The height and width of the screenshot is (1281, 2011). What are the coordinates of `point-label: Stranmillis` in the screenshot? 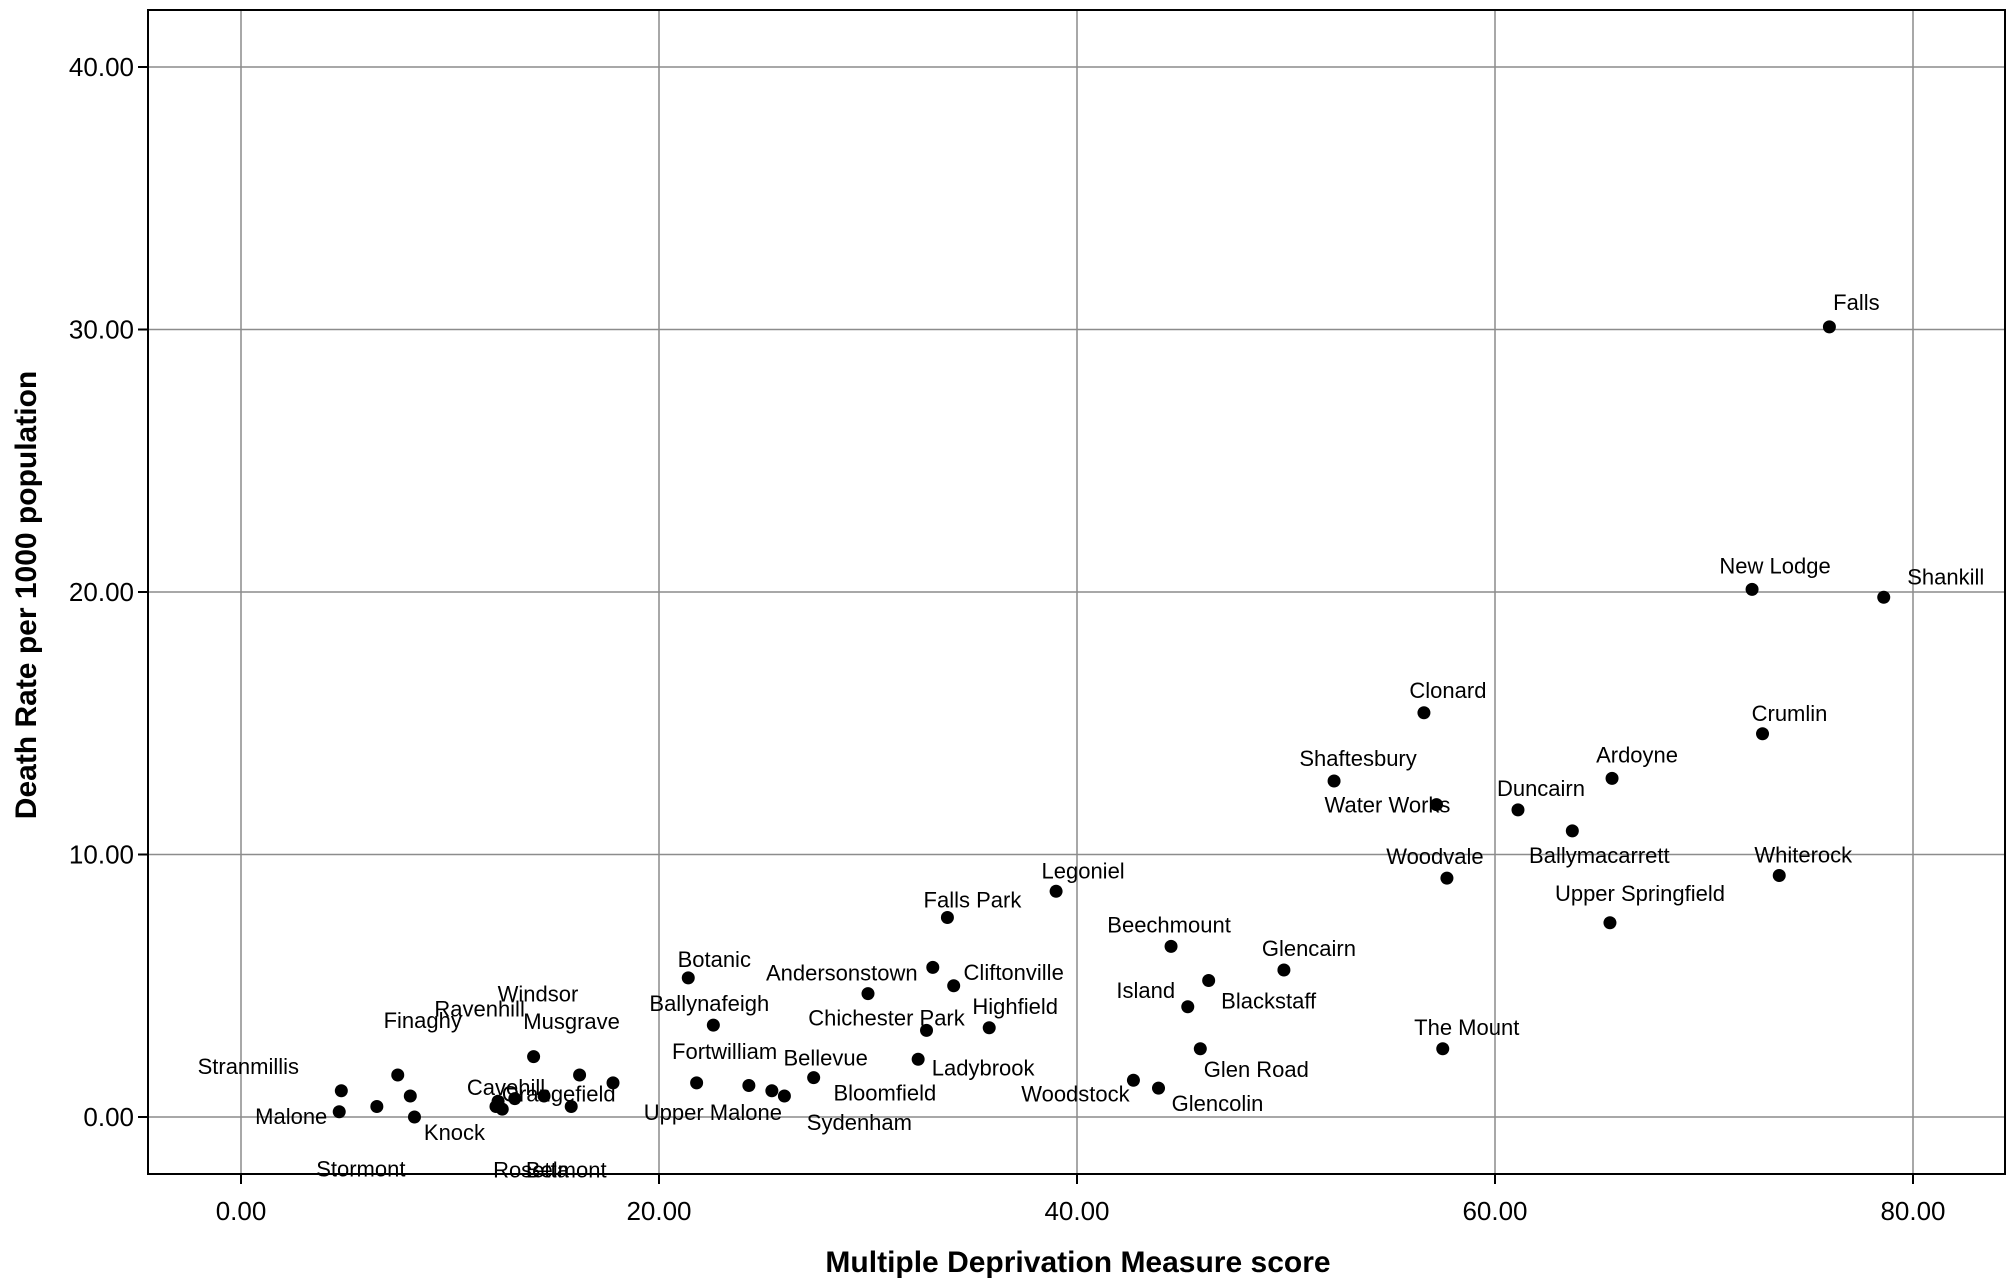 It's located at (248, 1066).